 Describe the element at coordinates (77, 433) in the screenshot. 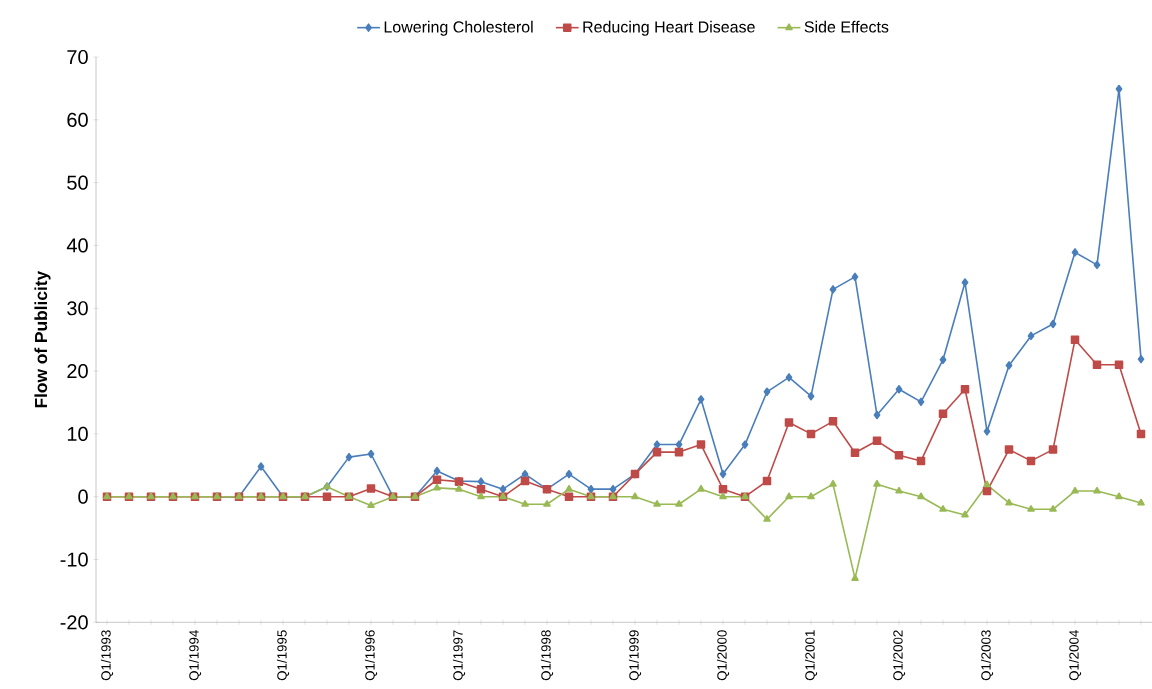

I see `y-tick-label: 10` at that location.